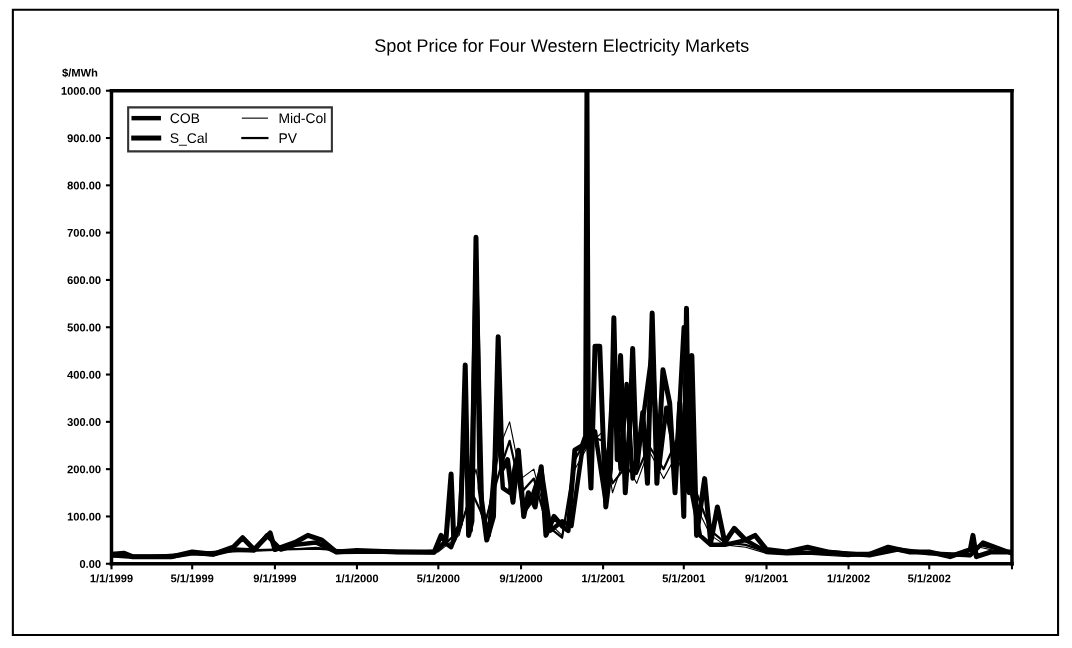  What do you see at coordinates (438, 578) in the screenshot?
I see `x-tick-label: 5/1/2000` at bounding box center [438, 578].